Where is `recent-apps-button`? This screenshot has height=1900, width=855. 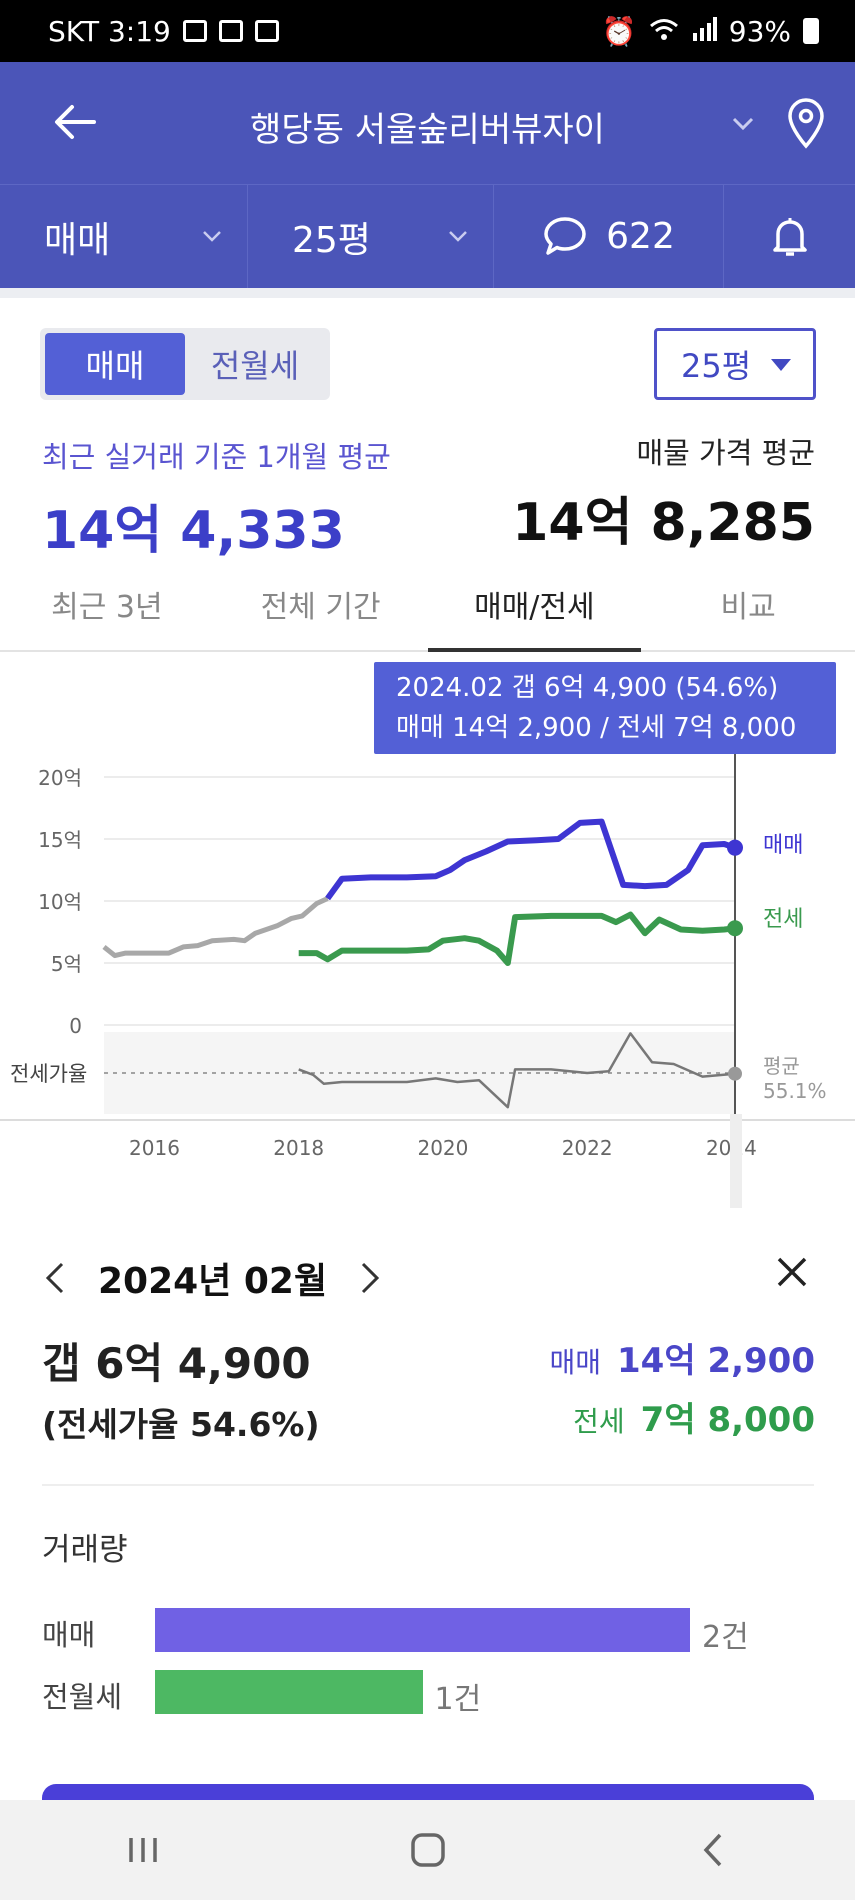 recent-apps-button is located at coordinates (143, 1850).